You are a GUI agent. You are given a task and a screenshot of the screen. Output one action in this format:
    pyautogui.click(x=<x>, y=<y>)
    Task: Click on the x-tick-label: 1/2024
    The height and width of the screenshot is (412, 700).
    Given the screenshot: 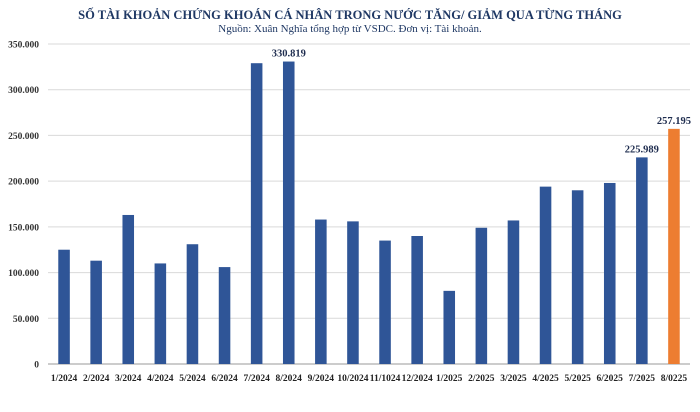 What is the action you would take?
    pyautogui.click(x=64, y=379)
    